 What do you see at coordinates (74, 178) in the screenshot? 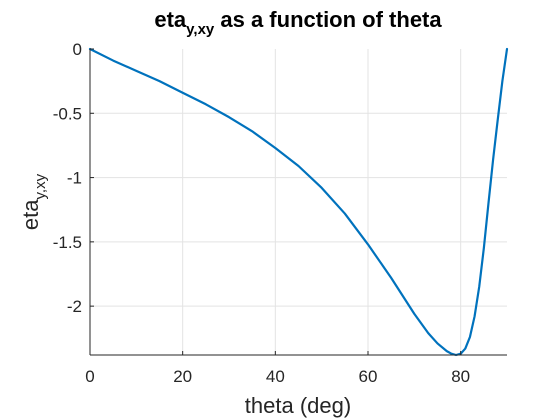
I see `y-tick-label: -1` at bounding box center [74, 178].